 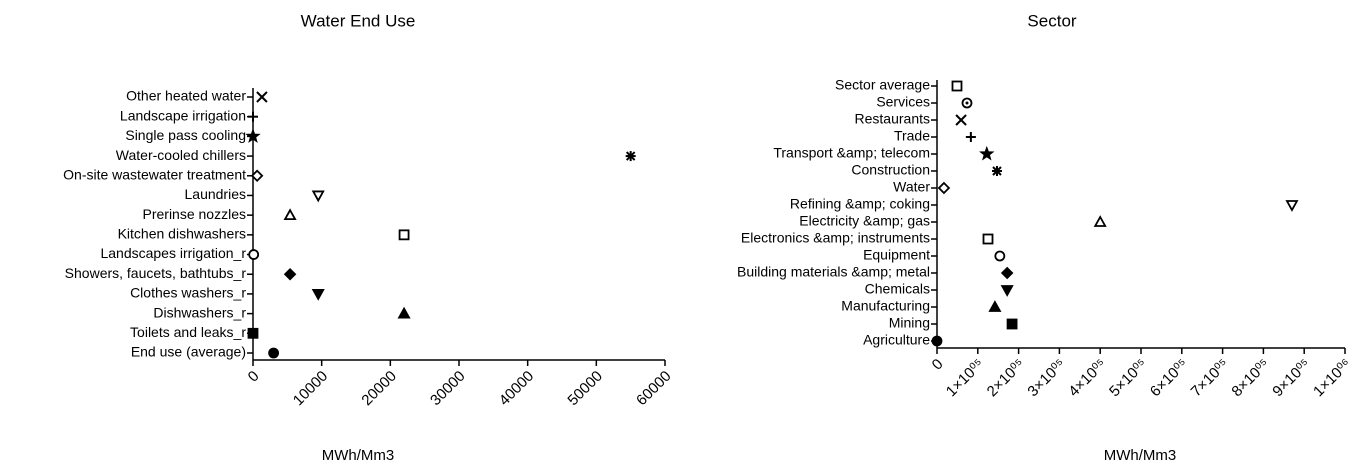 What do you see at coordinates (379, 389) in the screenshot?
I see `x-tick-label: 20000` at bounding box center [379, 389].